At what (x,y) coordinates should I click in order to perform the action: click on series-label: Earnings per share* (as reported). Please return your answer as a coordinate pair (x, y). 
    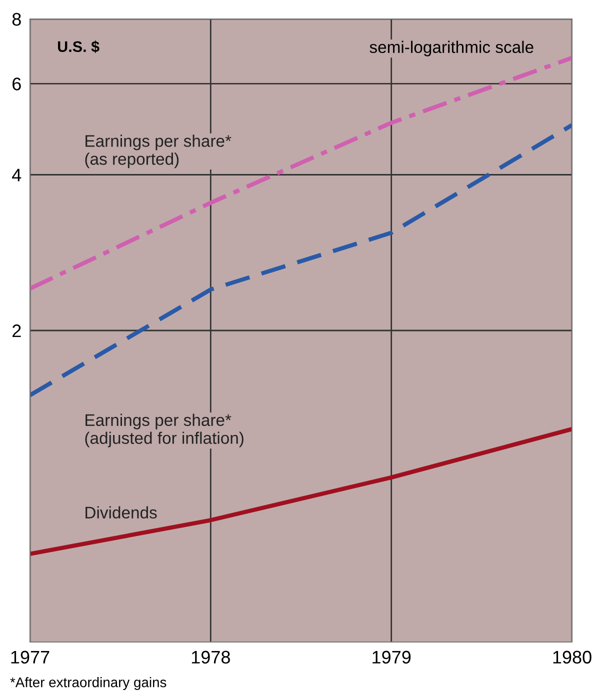
    Looking at the image, I should click on (158, 151).